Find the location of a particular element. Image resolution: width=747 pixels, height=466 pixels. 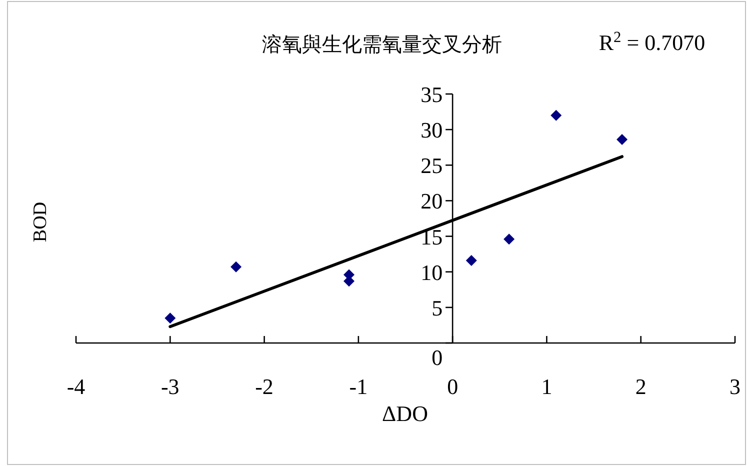

text: R$^{2}$ = 0.7070 is located at coordinates (652, 41).